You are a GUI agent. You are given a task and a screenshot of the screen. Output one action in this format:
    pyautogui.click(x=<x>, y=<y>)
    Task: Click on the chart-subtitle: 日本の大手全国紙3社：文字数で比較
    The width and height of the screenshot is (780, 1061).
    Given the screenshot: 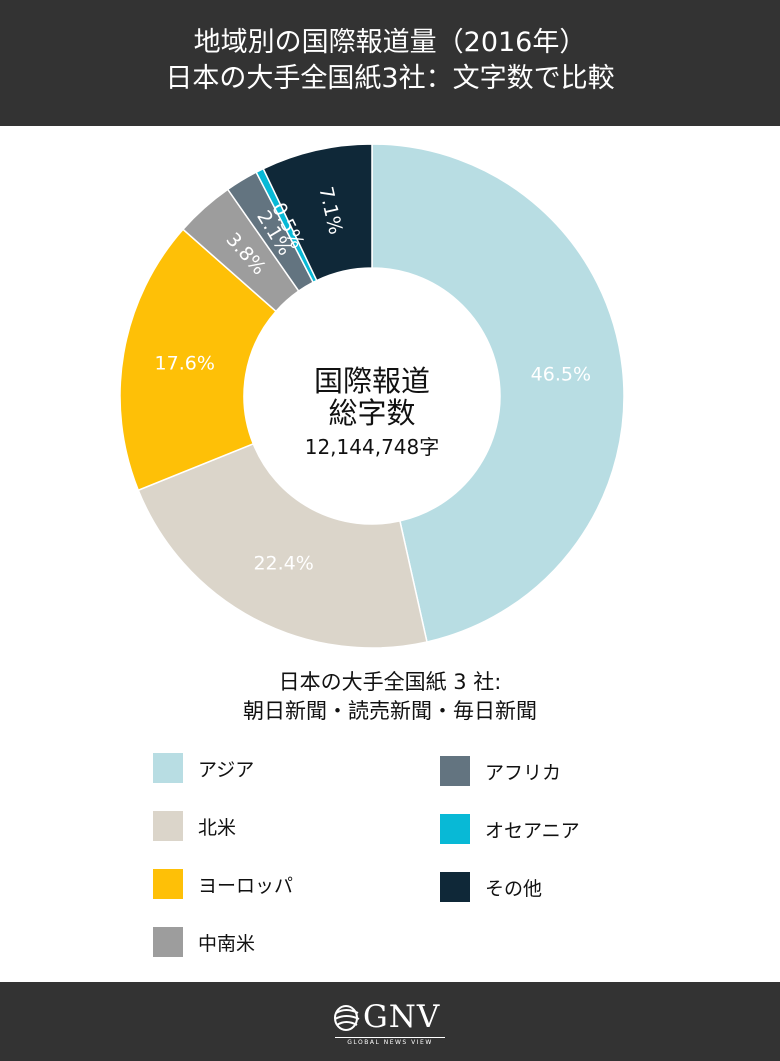 What is the action you would take?
    pyautogui.click(x=390, y=78)
    